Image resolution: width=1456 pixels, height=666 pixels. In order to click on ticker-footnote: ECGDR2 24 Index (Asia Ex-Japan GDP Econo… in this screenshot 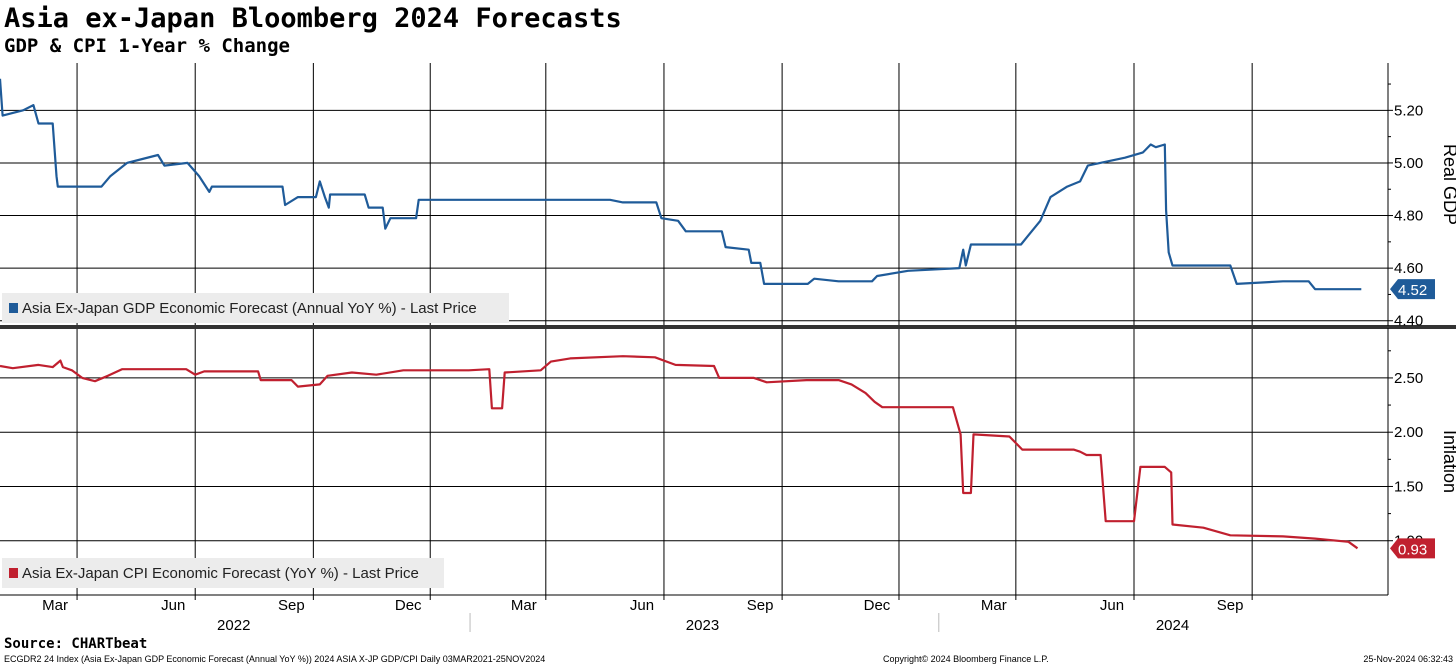, I will do `click(274, 659)`.